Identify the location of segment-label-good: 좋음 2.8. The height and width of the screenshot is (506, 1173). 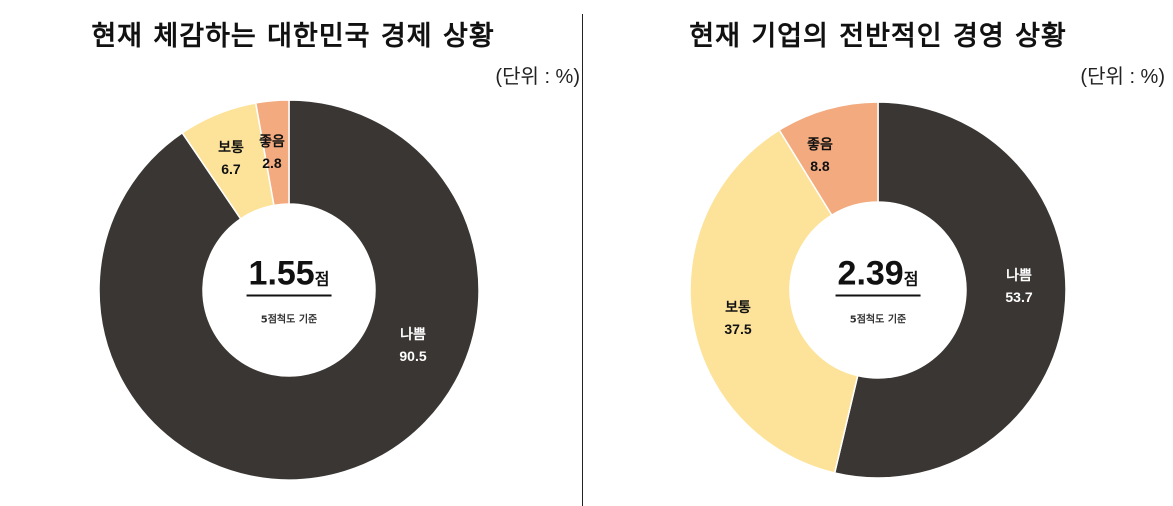
(272, 152).